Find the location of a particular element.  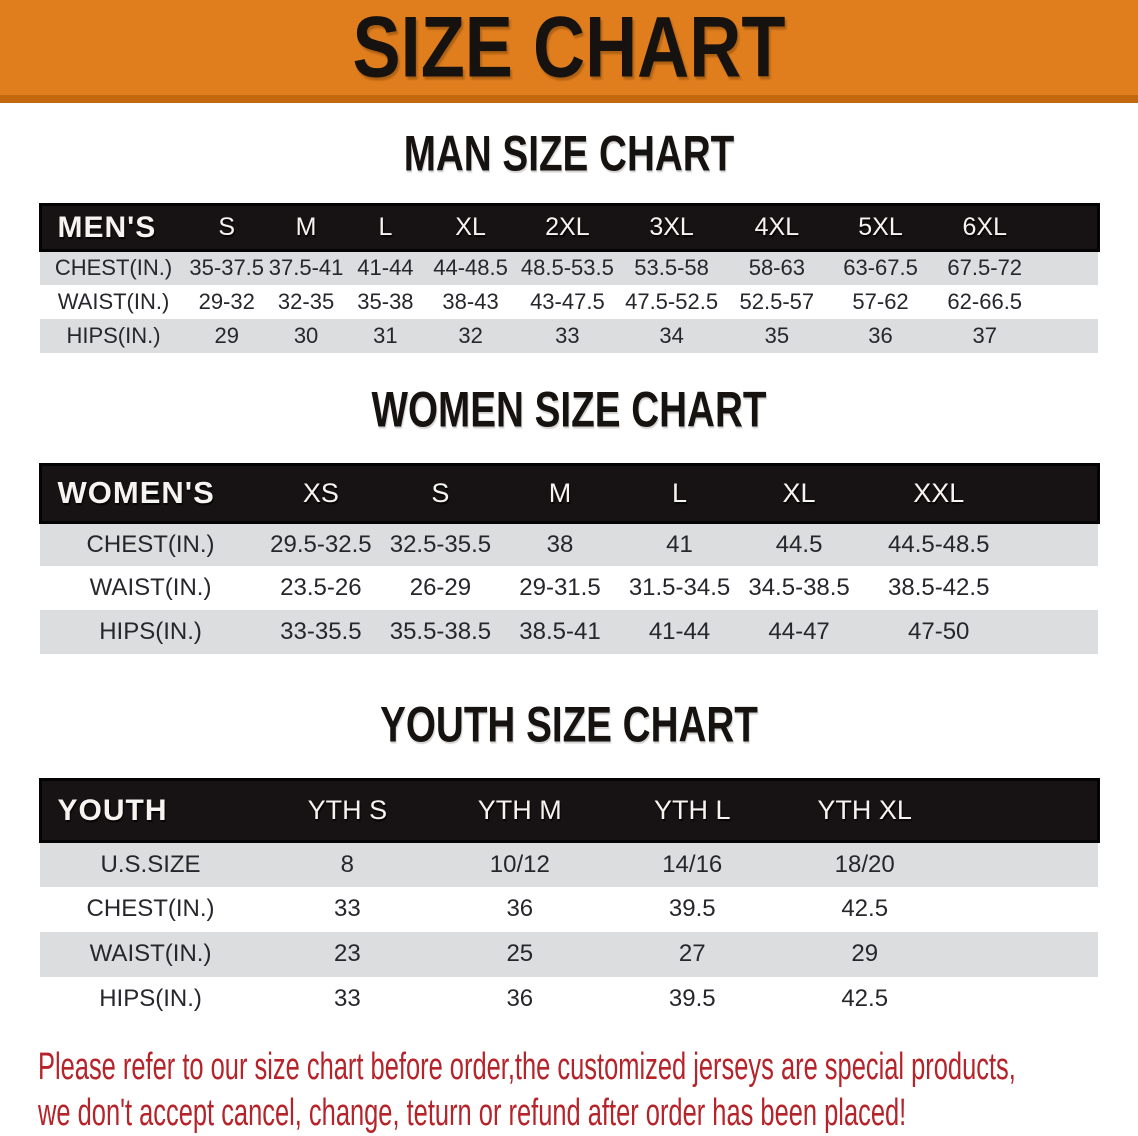

table-corner-label: MEN'S is located at coordinates (113, 227).